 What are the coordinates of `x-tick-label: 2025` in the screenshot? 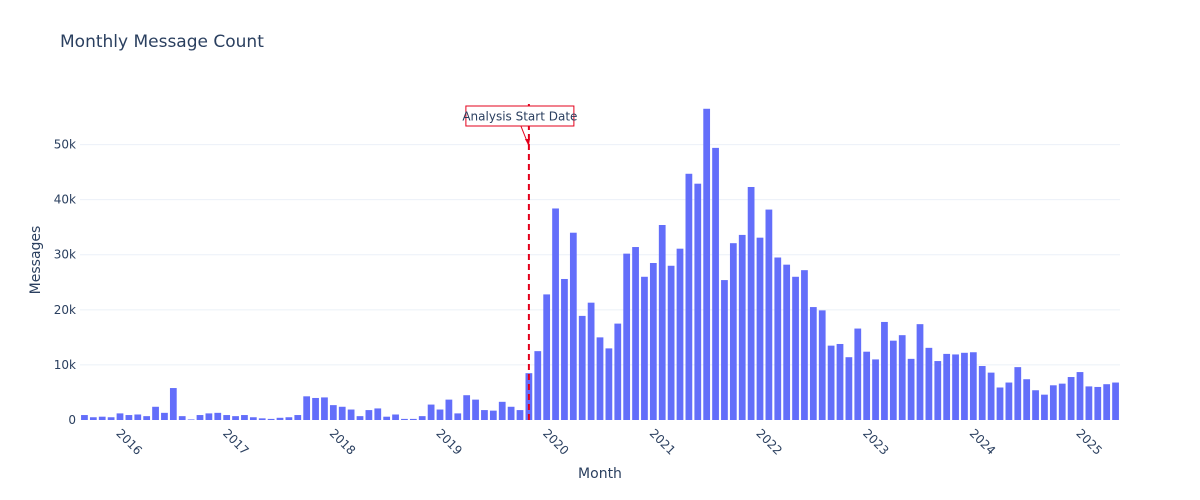 It's located at (1088, 441).